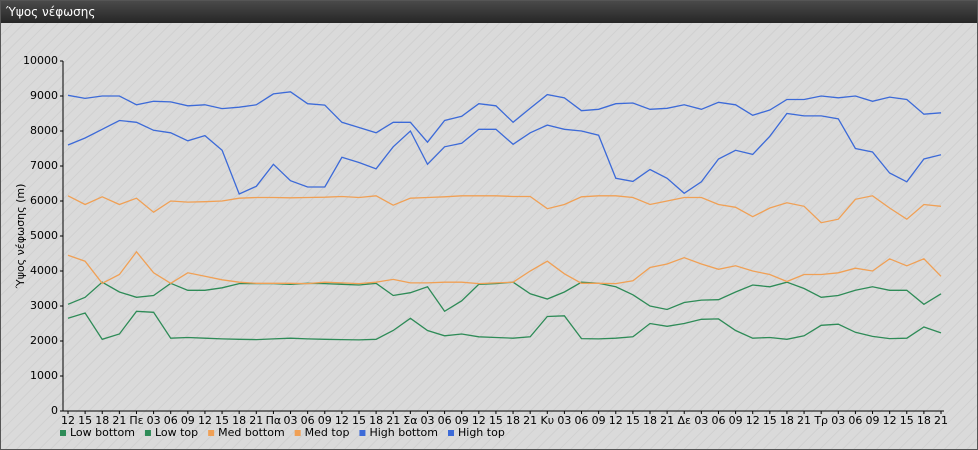 The height and width of the screenshot is (450, 978). What do you see at coordinates (548, 420) in the screenshot?
I see `x-tick-label: Κυ` at bounding box center [548, 420].